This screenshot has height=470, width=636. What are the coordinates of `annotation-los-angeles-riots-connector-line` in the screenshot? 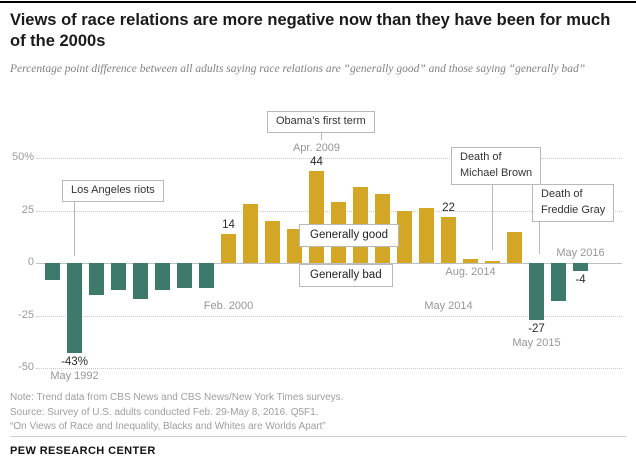 It's located at (74, 228).